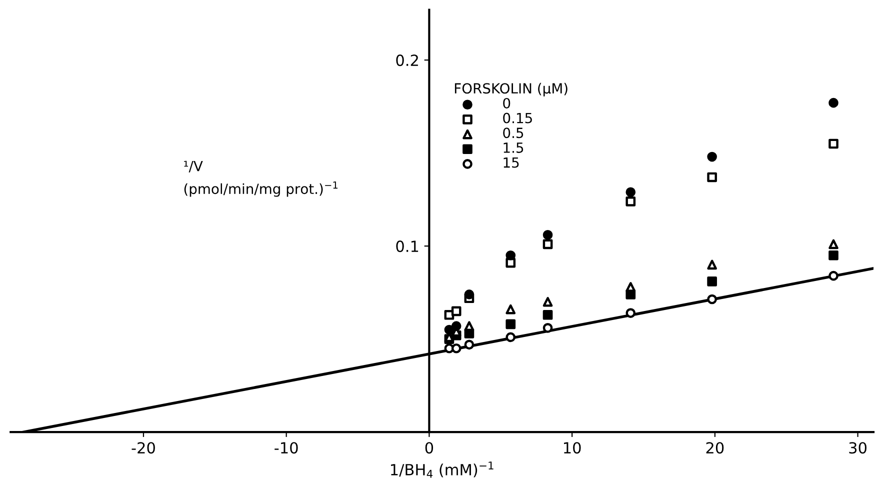 This screenshot has width=885, height=491. I want to click on legend-title: FORSKOLIN (µM), so click(511, 89).